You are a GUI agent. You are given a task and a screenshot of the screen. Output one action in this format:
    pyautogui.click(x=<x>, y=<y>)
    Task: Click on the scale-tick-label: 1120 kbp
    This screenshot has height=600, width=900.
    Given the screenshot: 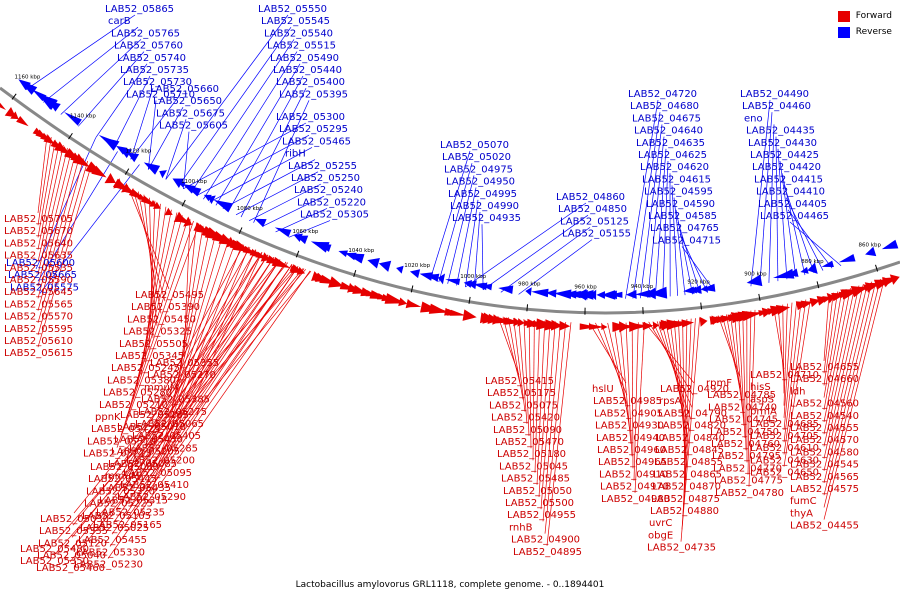 What is the action you would take?
    pyautogui.click(x=139, y=151)
    